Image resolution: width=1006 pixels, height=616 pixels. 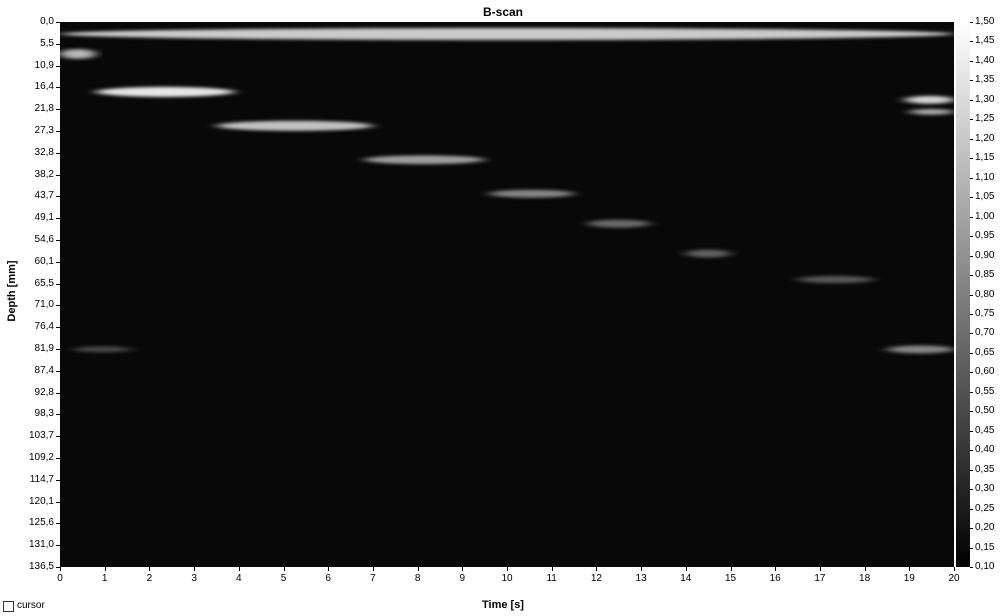 What do you see at coordinates (44, 414) in the screenshot?
I see `y-tick-label: 98,3` at bounding box center [44, 414].